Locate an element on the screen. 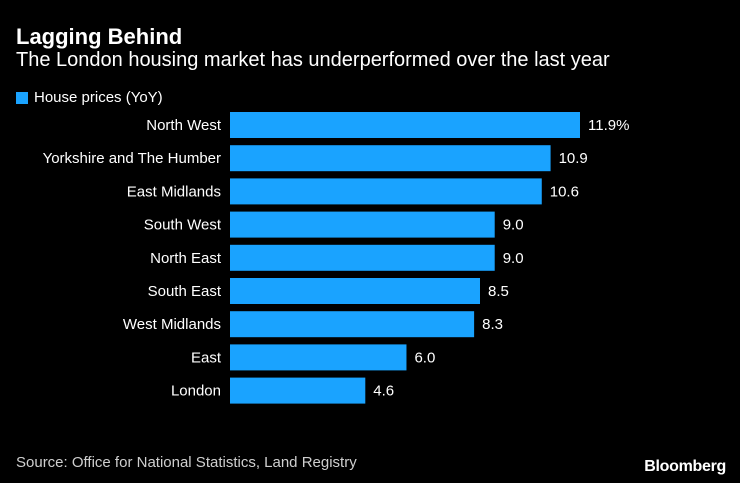 The height and width of the screenshot is (483, 740). category-label: North East is located at coordinates (186, 258).